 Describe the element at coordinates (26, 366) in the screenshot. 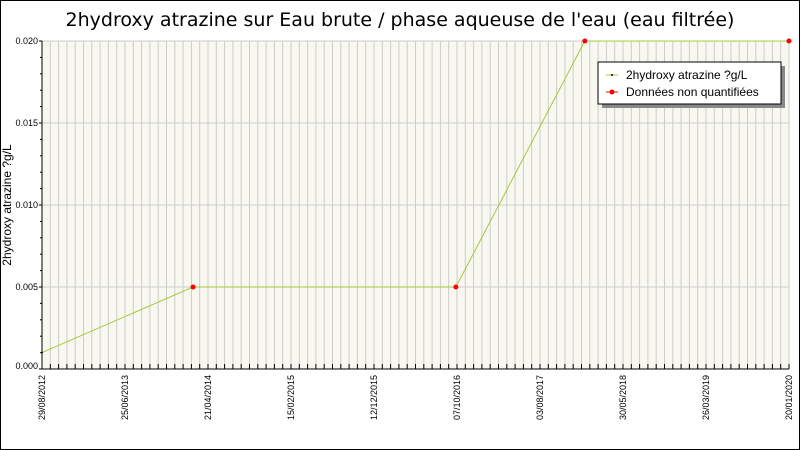

I see `y-tick-label: 0.000` at that location.